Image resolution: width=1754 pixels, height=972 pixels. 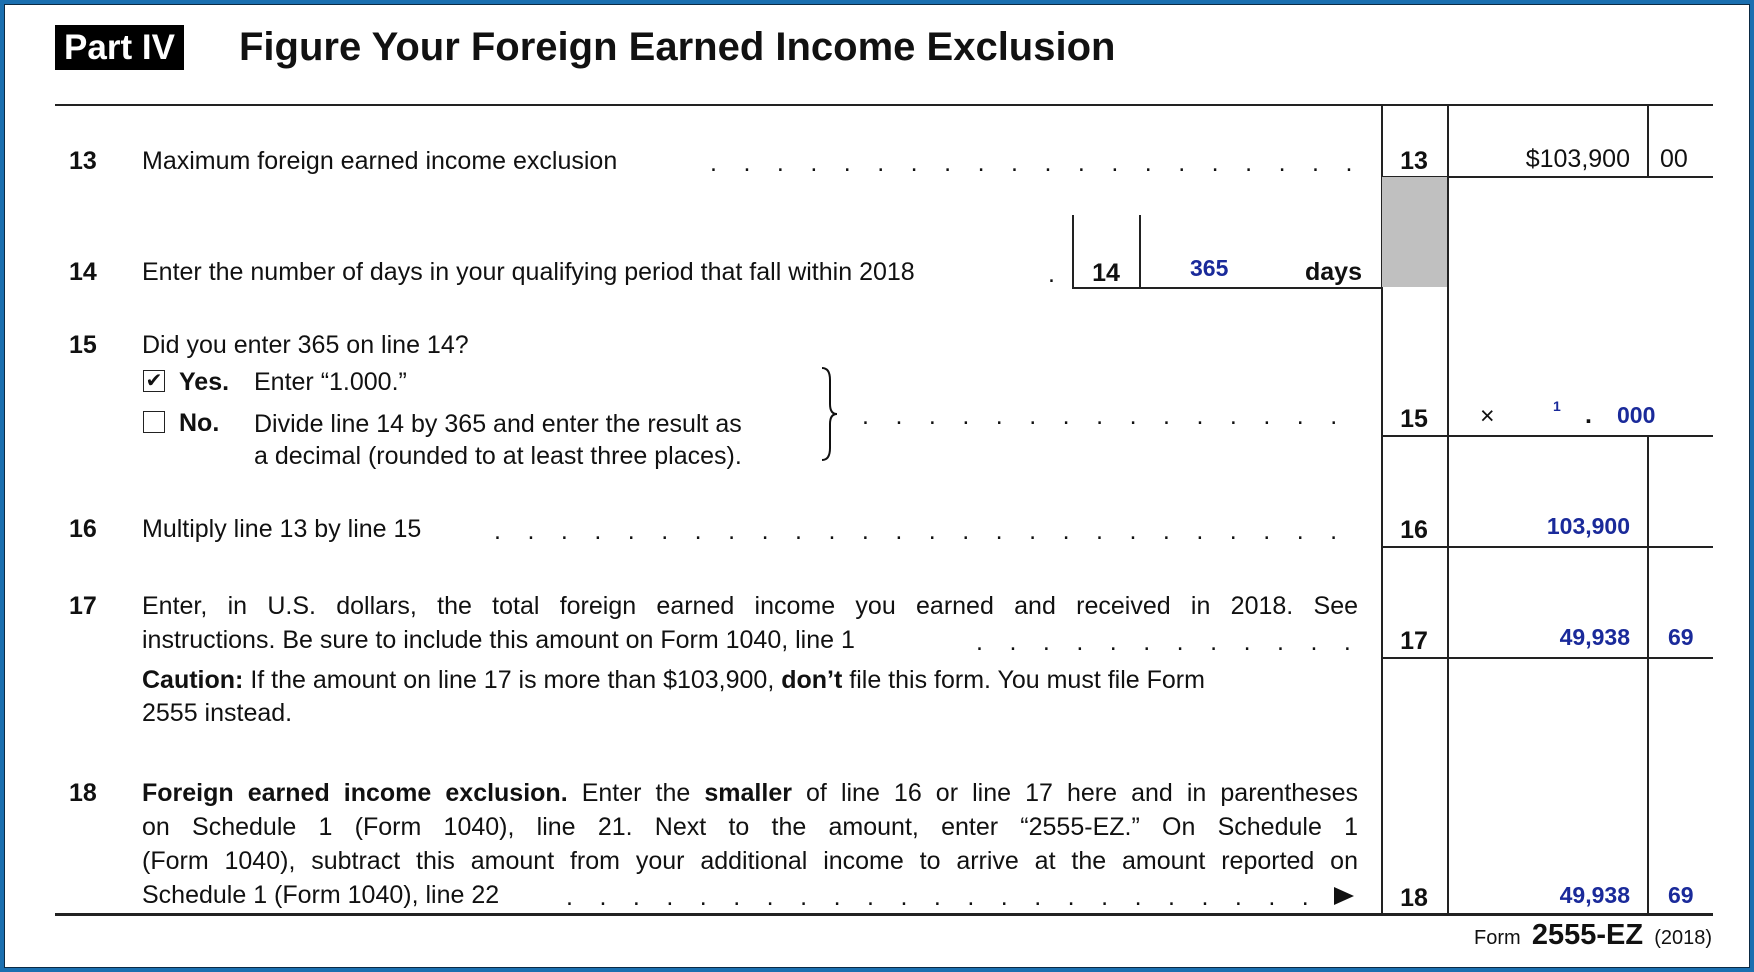 What do you see at coordinates (83, 606) in the screenshot?
I see `line-number: 17` at bounding box center [83, 606].